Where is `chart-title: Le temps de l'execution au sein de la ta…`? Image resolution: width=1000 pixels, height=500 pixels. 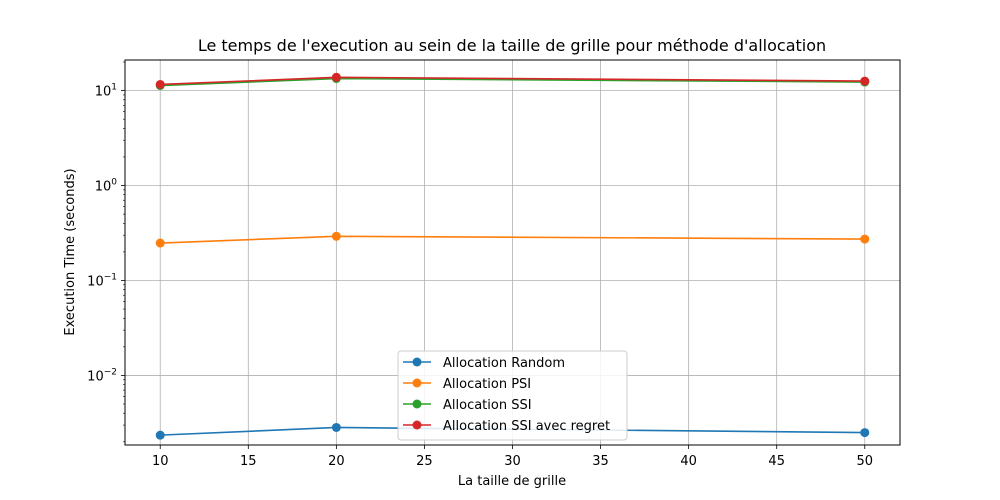
chart-title: Le temps de l'execution au sein de la ta… is located at coordinates (512, 45).